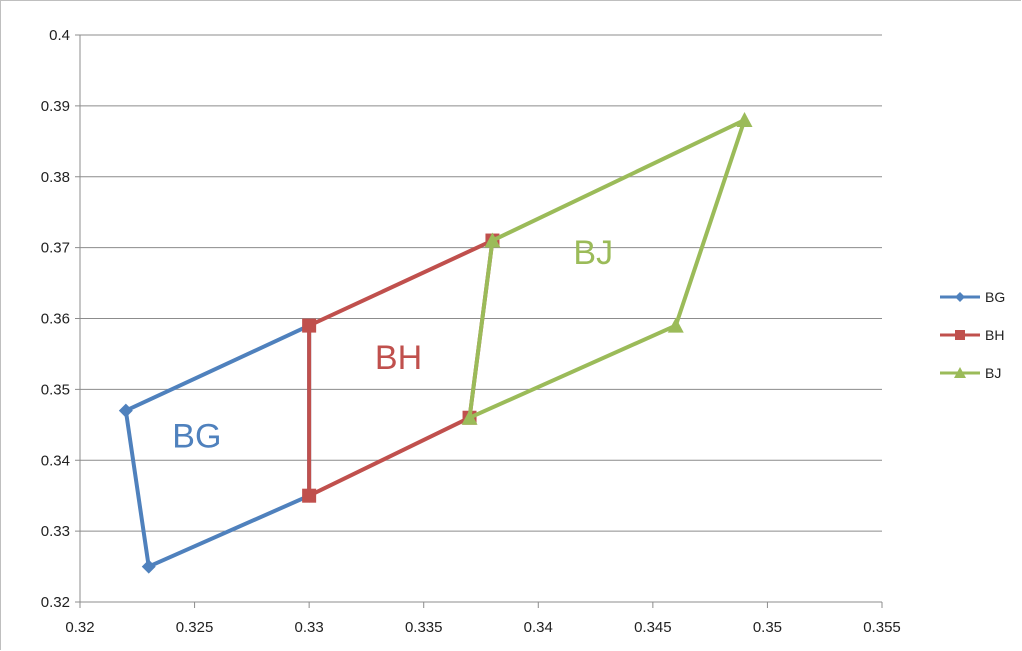  Describe the element at coordinates (55, 106) in the screenshot. I see `y-tick-label: 0.39` at that location.